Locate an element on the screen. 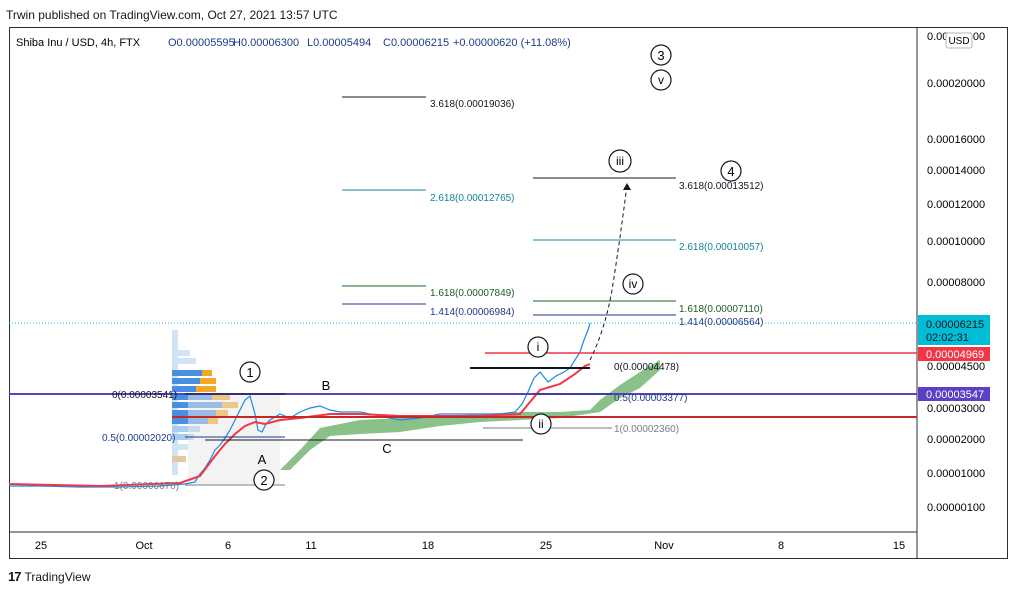 The image size is (1011, 594). projection-path is located at coordinates (608, 272).